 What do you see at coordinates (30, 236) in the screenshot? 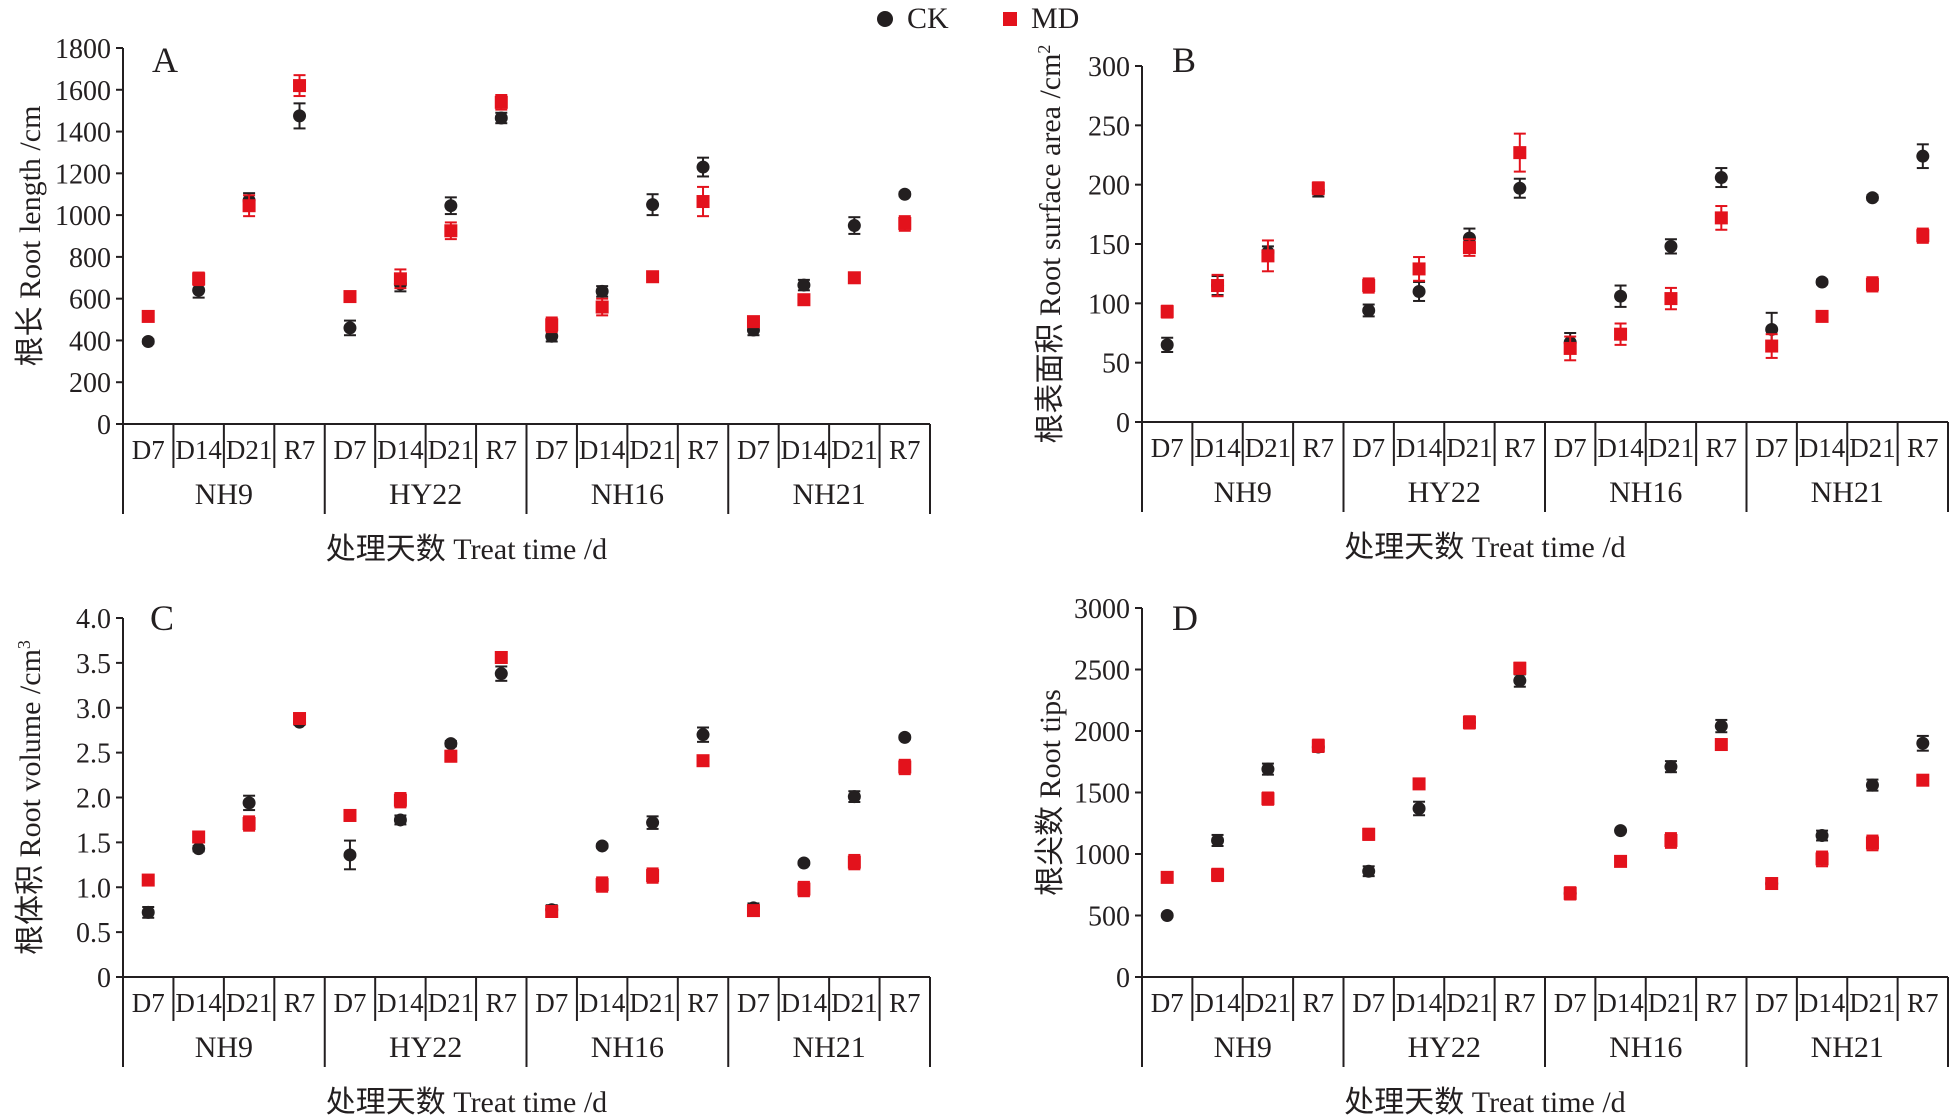
I see `y-axis-title: 根长 Root length /cm` at bounding box center [30, 236].